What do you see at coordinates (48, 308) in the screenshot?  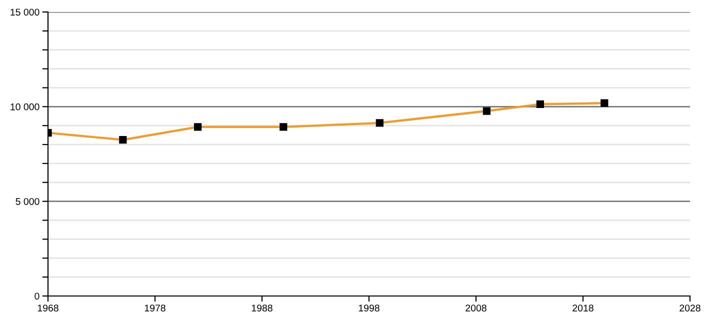 I see `x-tick-label: 1968` at bounding box center [48, 308].